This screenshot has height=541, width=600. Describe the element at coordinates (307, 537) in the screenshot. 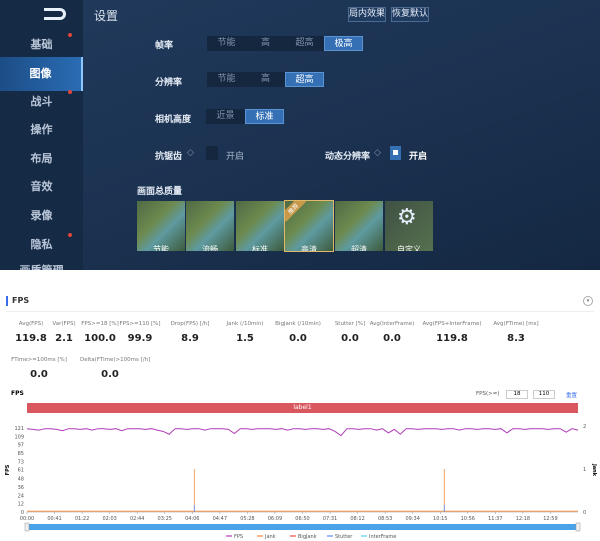

I see `legend-item: BigJank` at that location.